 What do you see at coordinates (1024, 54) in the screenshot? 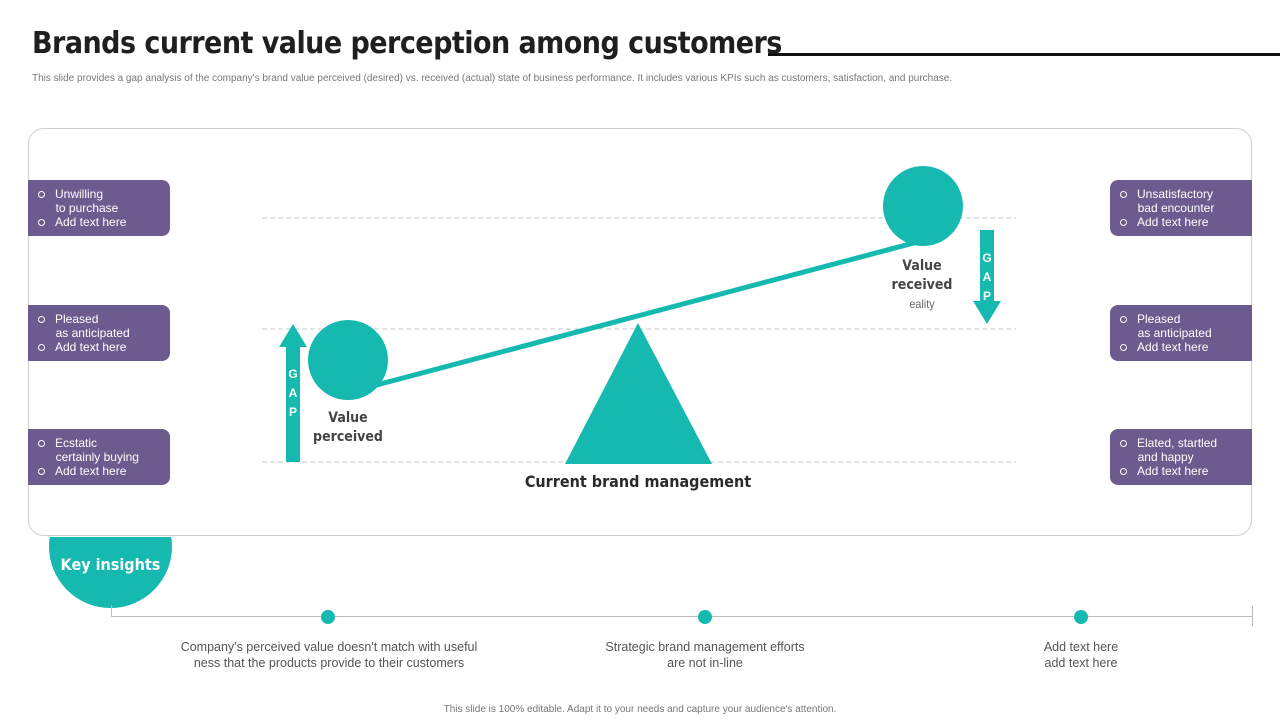
I see `title-underline` at bounding box center [1024, 54].